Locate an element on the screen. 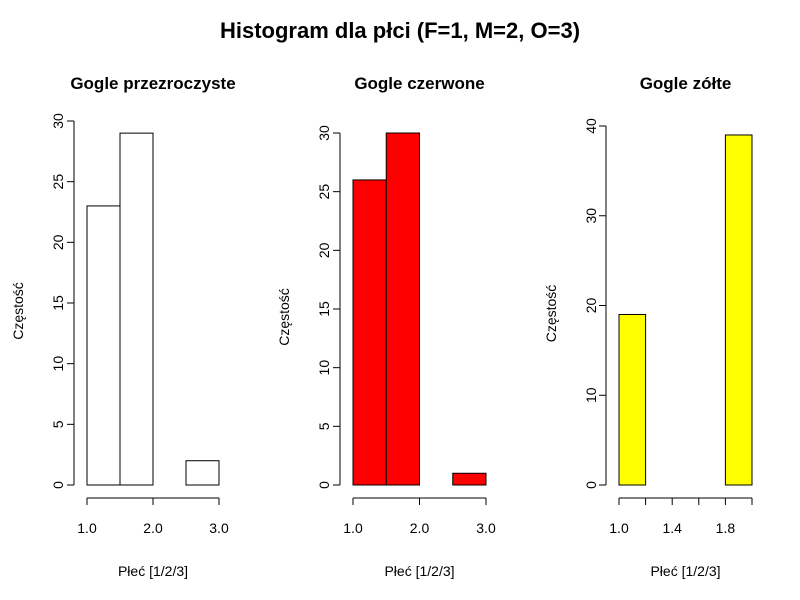 This screenshot has height=600, width=800. panel-title: Gogle czerwone is located at coordinates (419, 83).